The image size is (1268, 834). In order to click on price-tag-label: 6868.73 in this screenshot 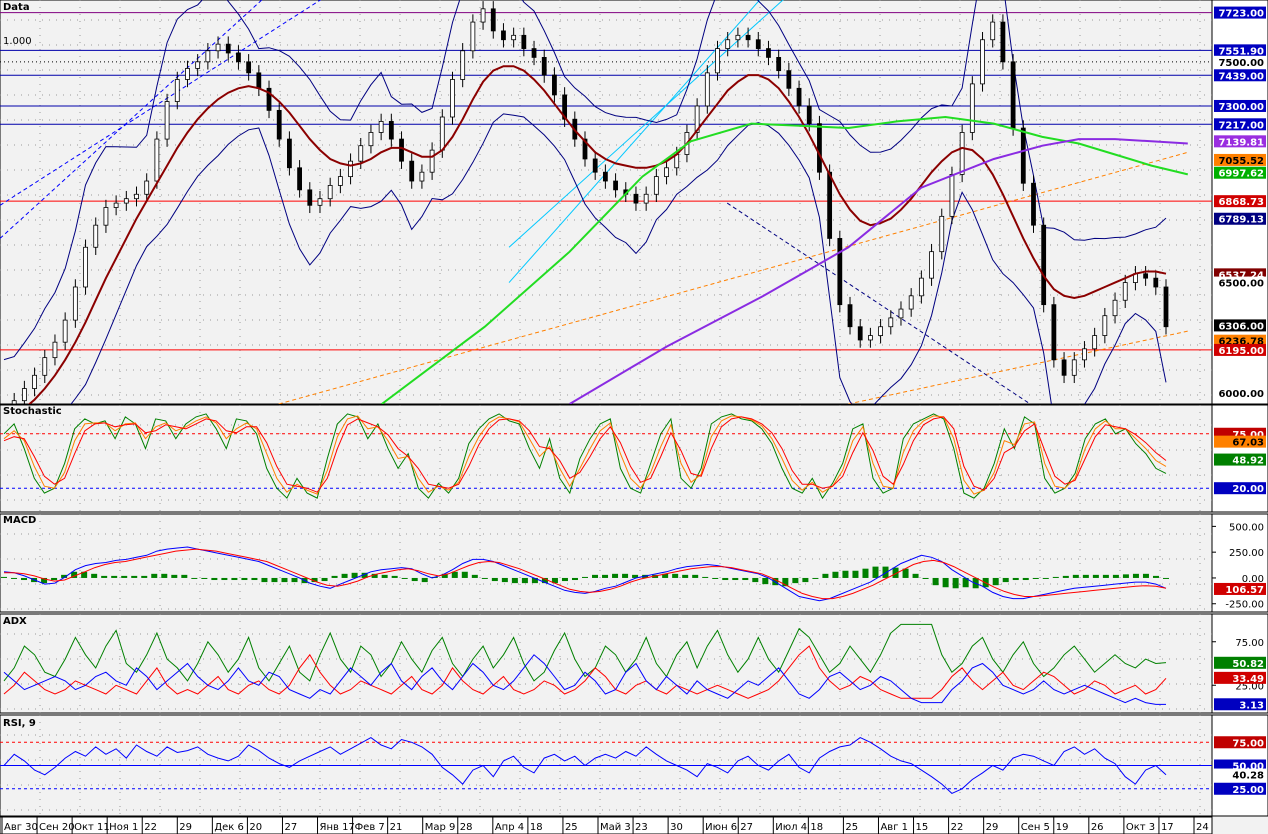, I will do `click(1241, 202)`.